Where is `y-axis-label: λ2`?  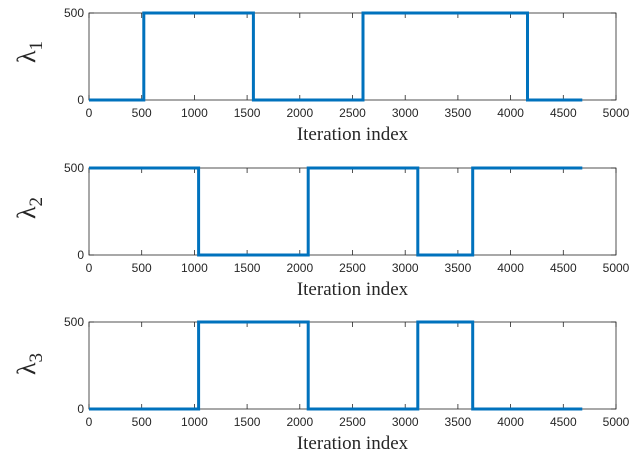
y-axis-label: λ2 is located at coordinates (29, 208).